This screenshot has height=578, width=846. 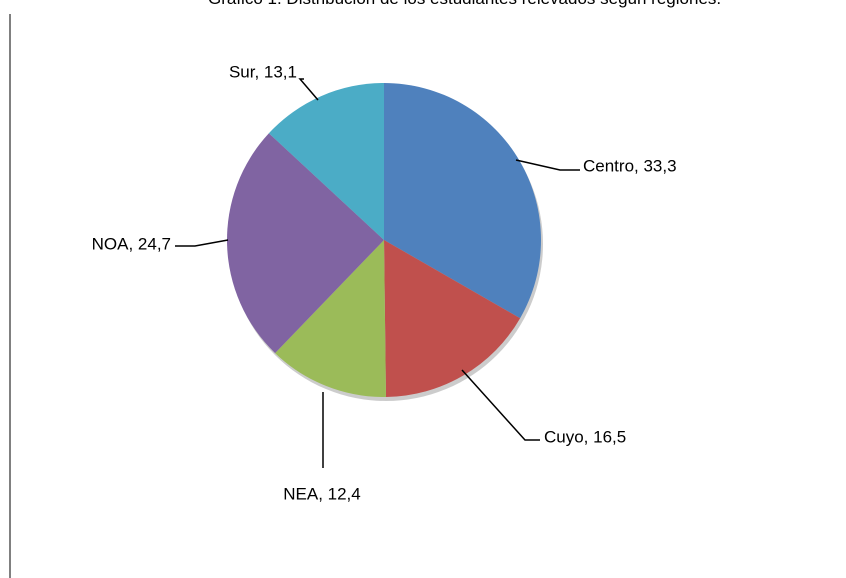 What do you see at coordinates (263, 71) in the screenshot?
I see `data-label: Sur, 13,1` at bounding box center [263, 71].